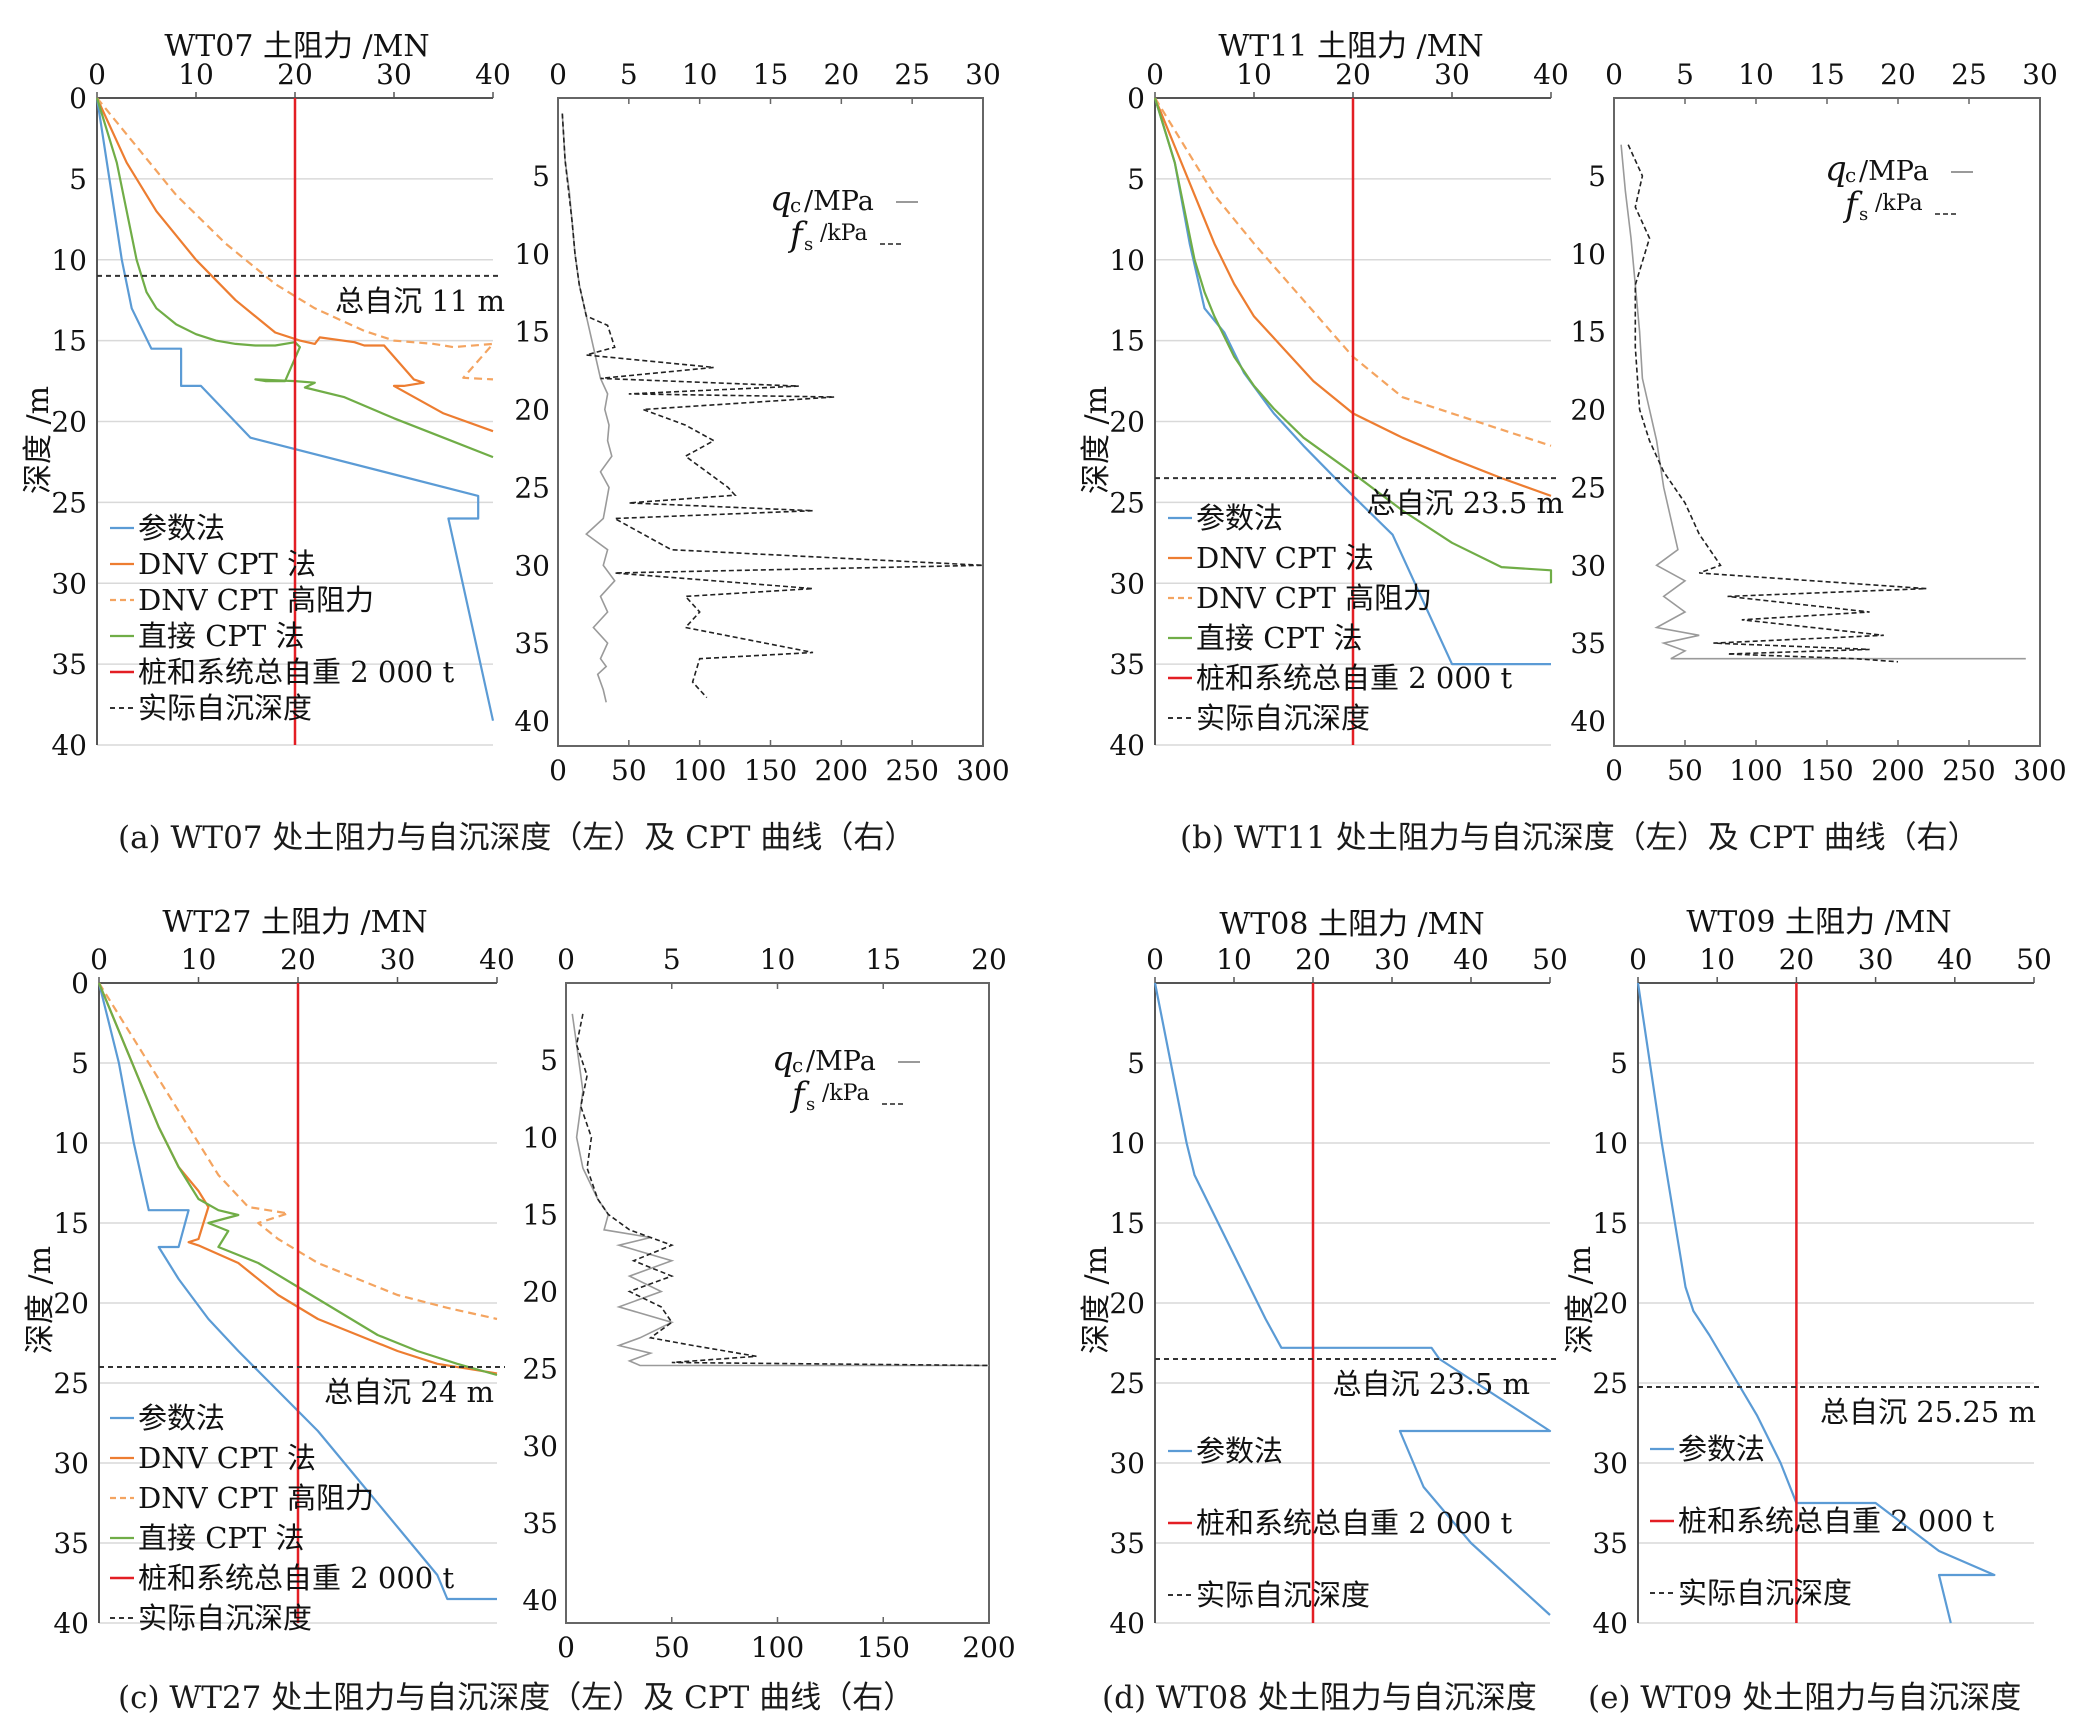 Image resolution: width=2074 pixels, height=1719 pixels. Describe the element at coordinates (295, 265) in the screenshot. I see `series-line-dnv` at that location.